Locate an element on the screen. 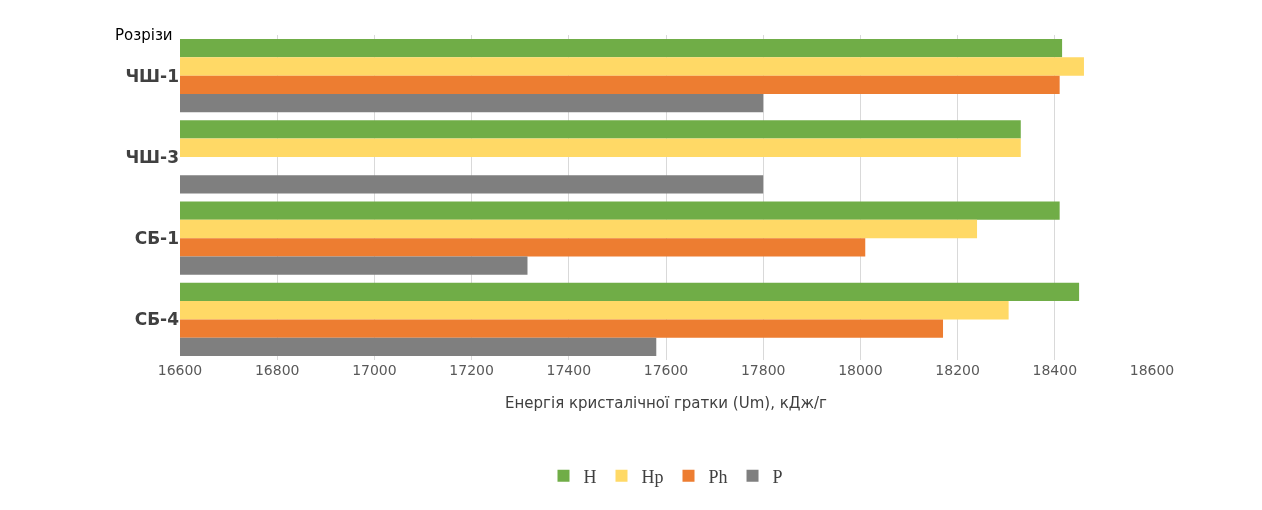 The height and width of the screenshot is (510, 1262). x-tick-label: 17400 is located at coordinates (569, 370).